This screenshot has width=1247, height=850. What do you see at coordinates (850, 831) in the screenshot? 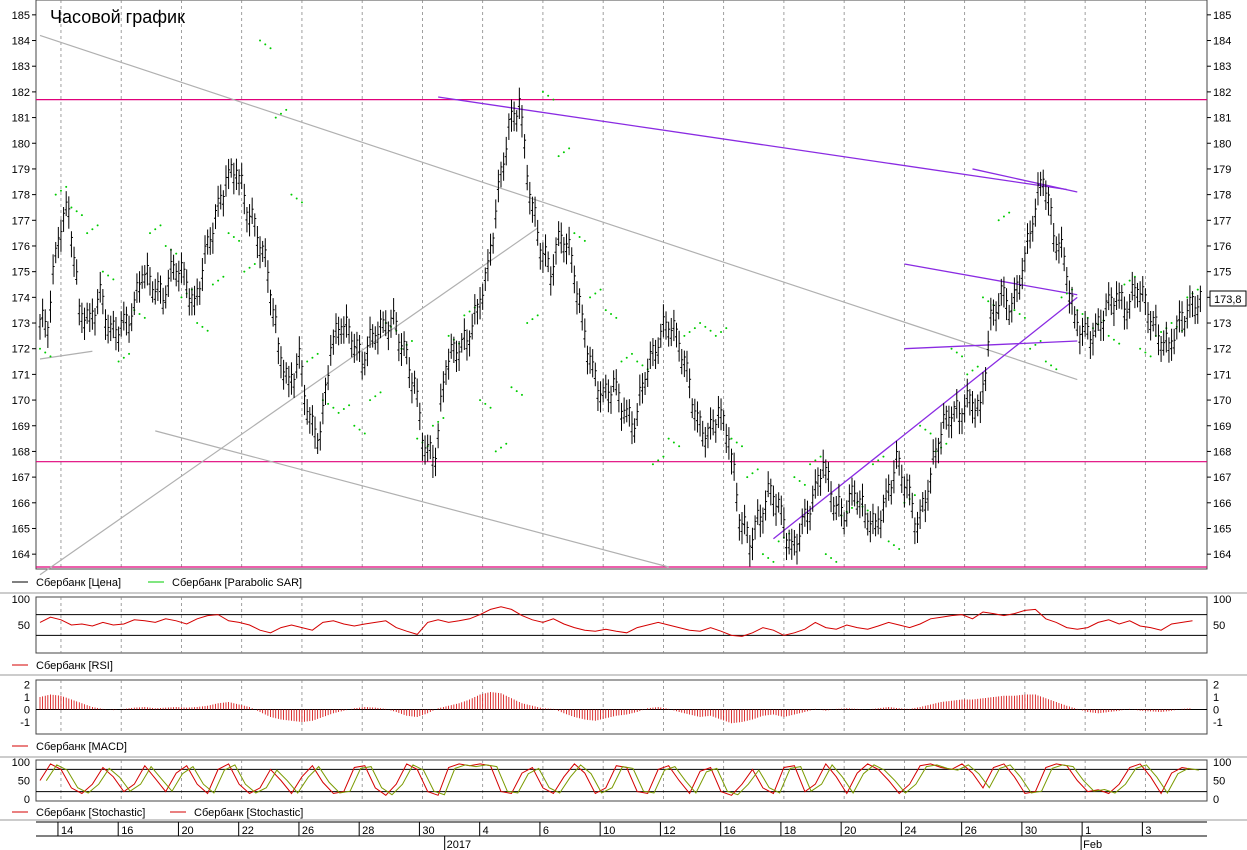
I see `time-tick-label: 20` at bounding box center [850, 831].